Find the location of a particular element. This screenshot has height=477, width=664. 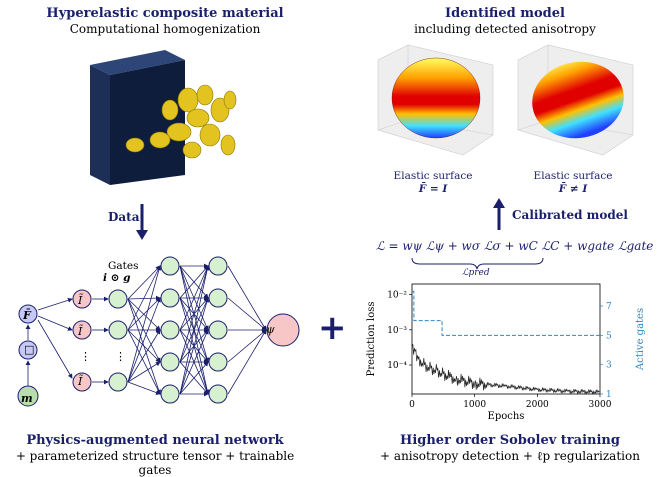

gates-label: Gates is located at coordinates (123, 266).